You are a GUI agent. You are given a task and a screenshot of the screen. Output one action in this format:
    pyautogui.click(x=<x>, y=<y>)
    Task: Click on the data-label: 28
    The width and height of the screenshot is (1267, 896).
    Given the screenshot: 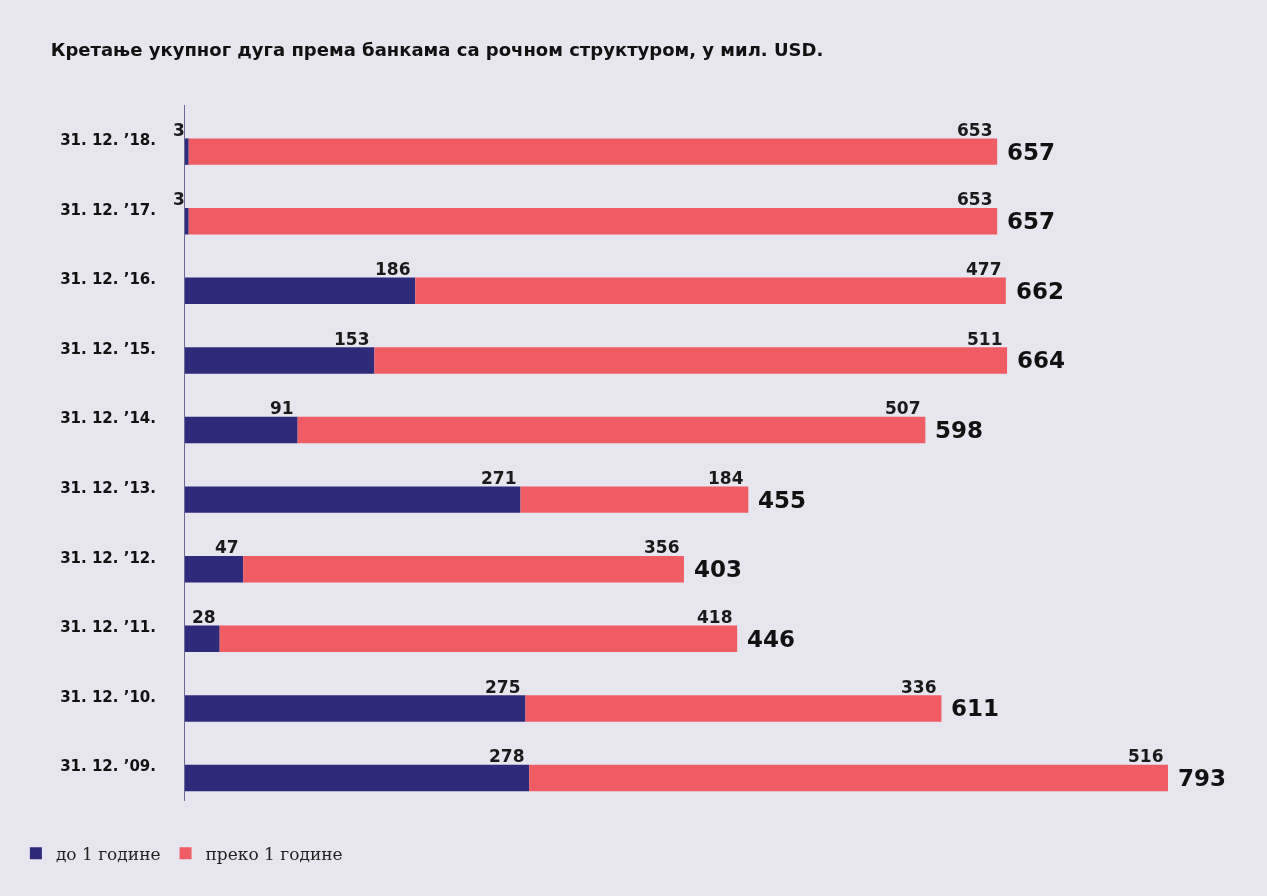 What is the action you would take?
    pyautogui.click(x=204, y=617)
    